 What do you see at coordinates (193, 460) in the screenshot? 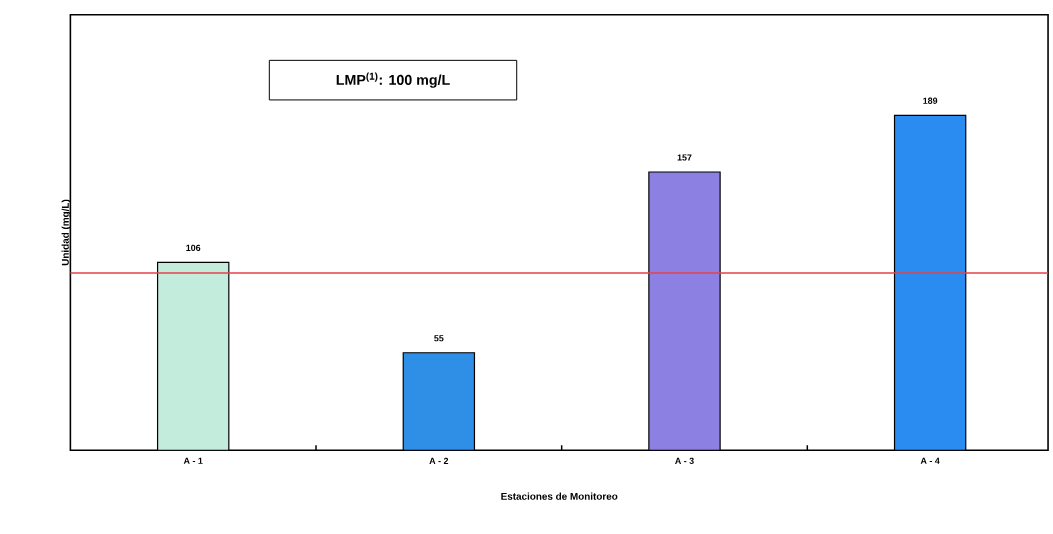
I see `x-tick-label: A - 1` at bounding box center [193, 460].